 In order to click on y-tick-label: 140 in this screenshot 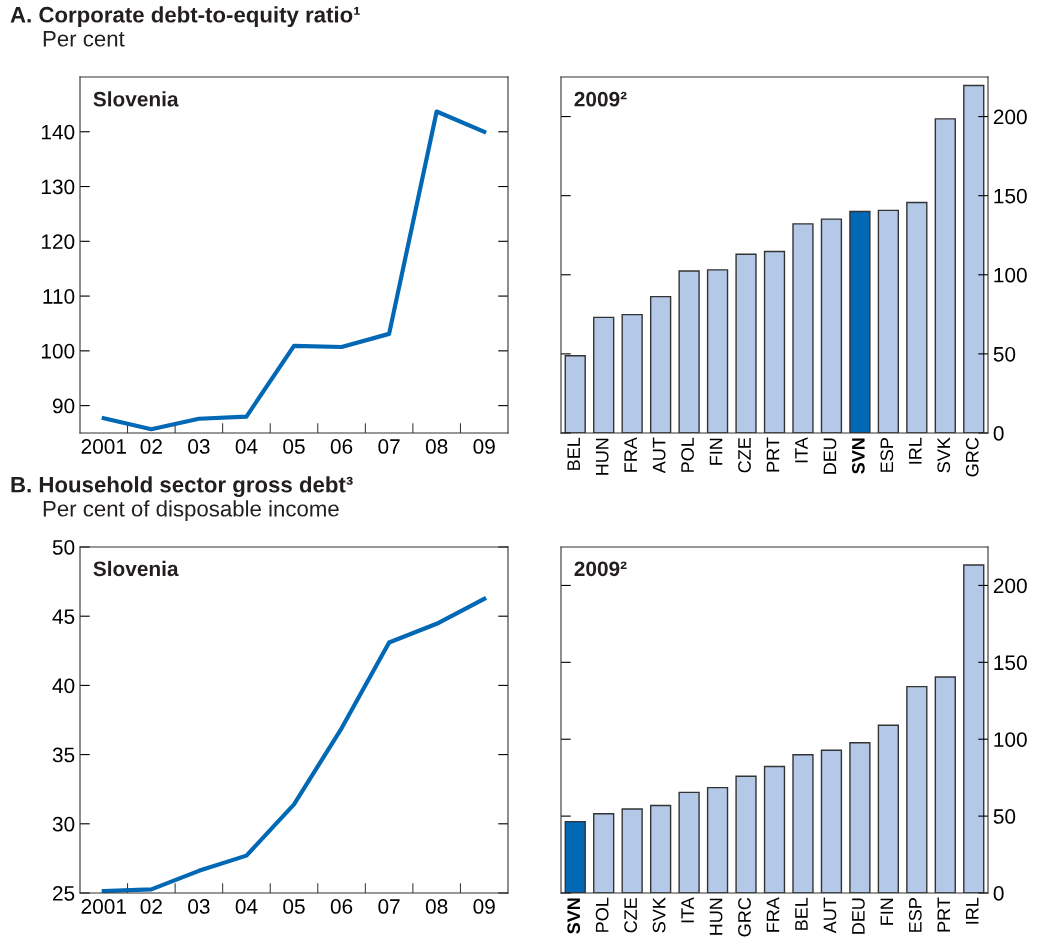, I will do `click(58, 132)`.